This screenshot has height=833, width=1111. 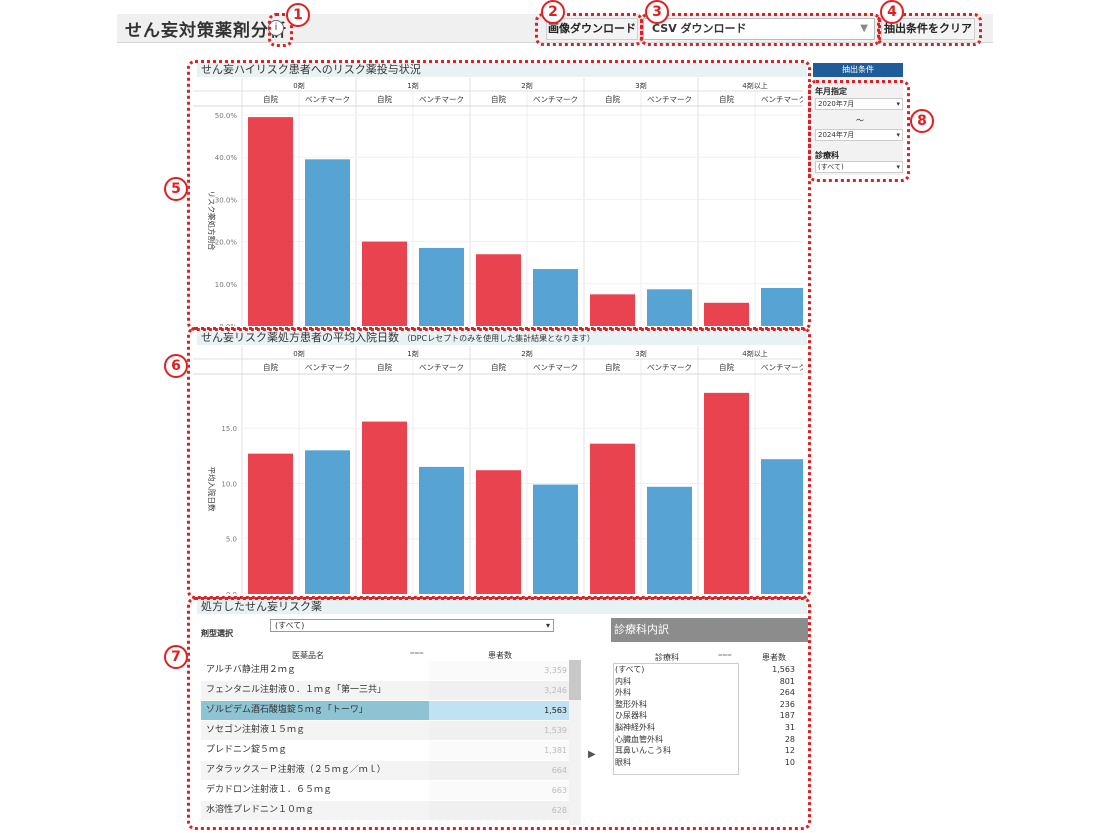 I want to click on drug-row: 水溶性プレドニン１０ｍｇ 628, so click(x=385, y=810).